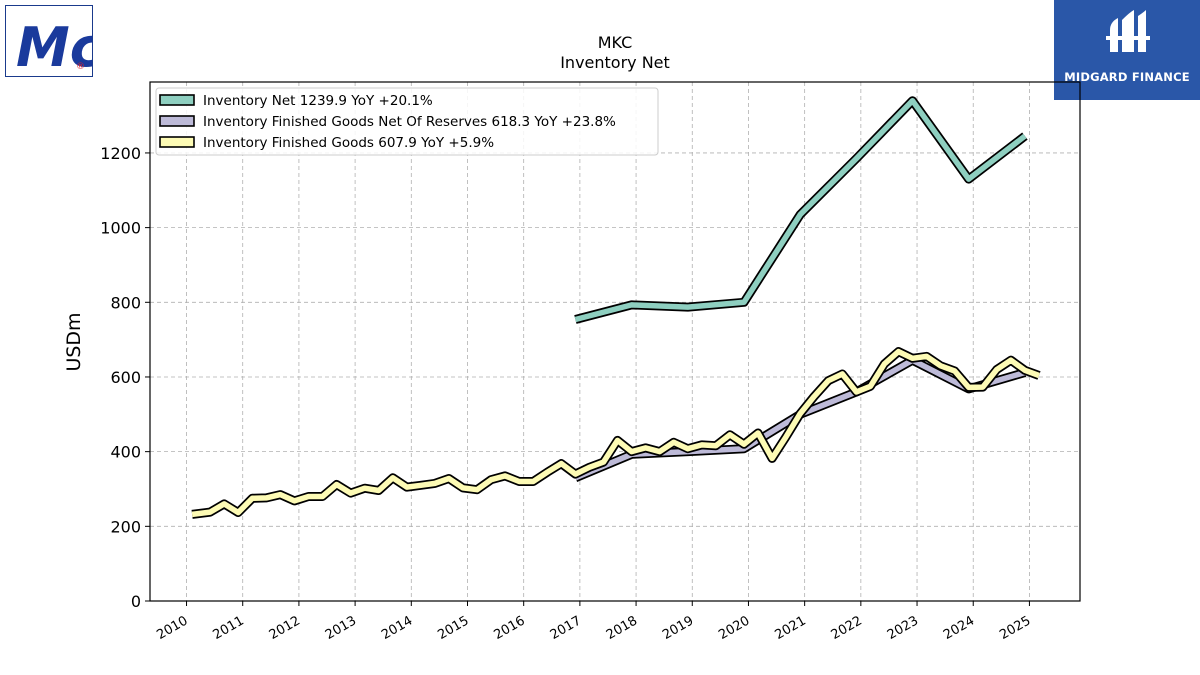  I want to click on x-tick-label: 2023, so click(903, 628).